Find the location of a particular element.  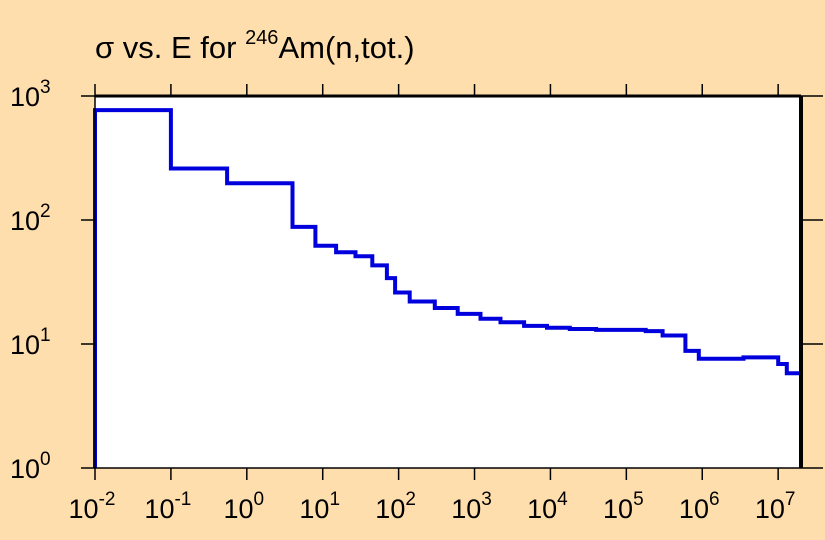

y-tick-label: 10¹ is located at coordinates (30, 342).